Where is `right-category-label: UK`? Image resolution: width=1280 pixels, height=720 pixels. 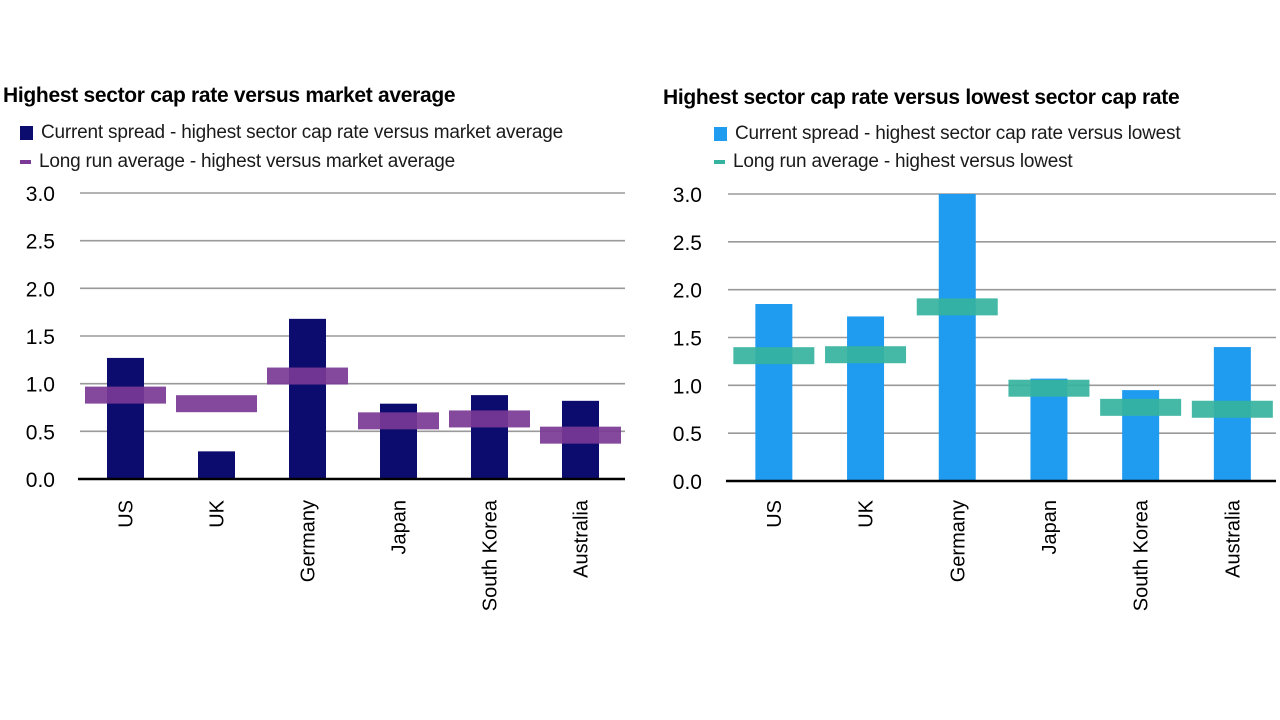
right-category-label: UK is located at coordinates (867, 513).